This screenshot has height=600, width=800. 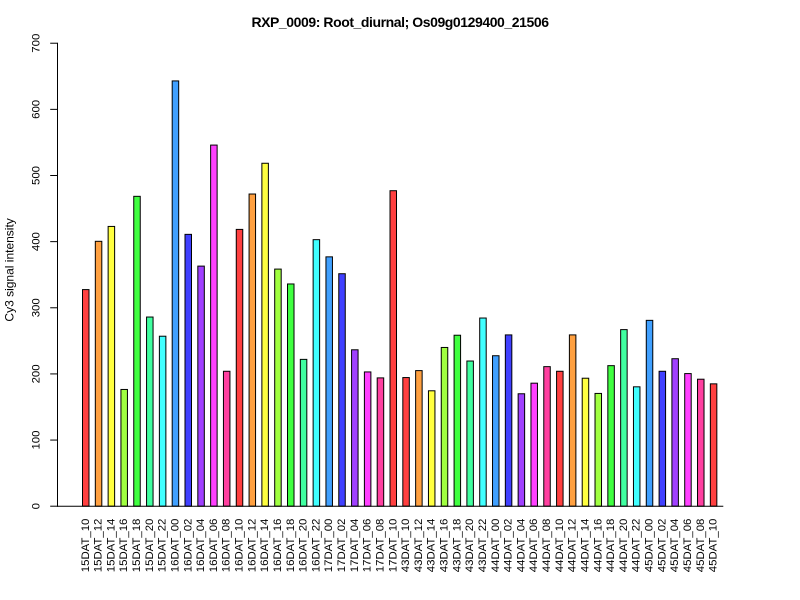 I want to click on svg-text: 16DAT_06, so click(x=214, y=546).